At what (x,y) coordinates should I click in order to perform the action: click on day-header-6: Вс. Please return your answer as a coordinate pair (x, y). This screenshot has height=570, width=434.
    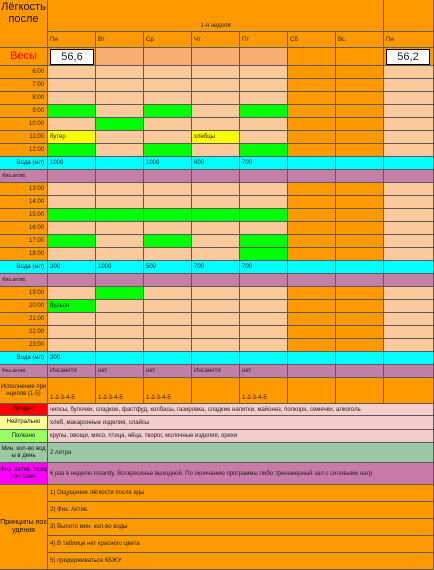
    Looking at the image, I should click on (360, 40).